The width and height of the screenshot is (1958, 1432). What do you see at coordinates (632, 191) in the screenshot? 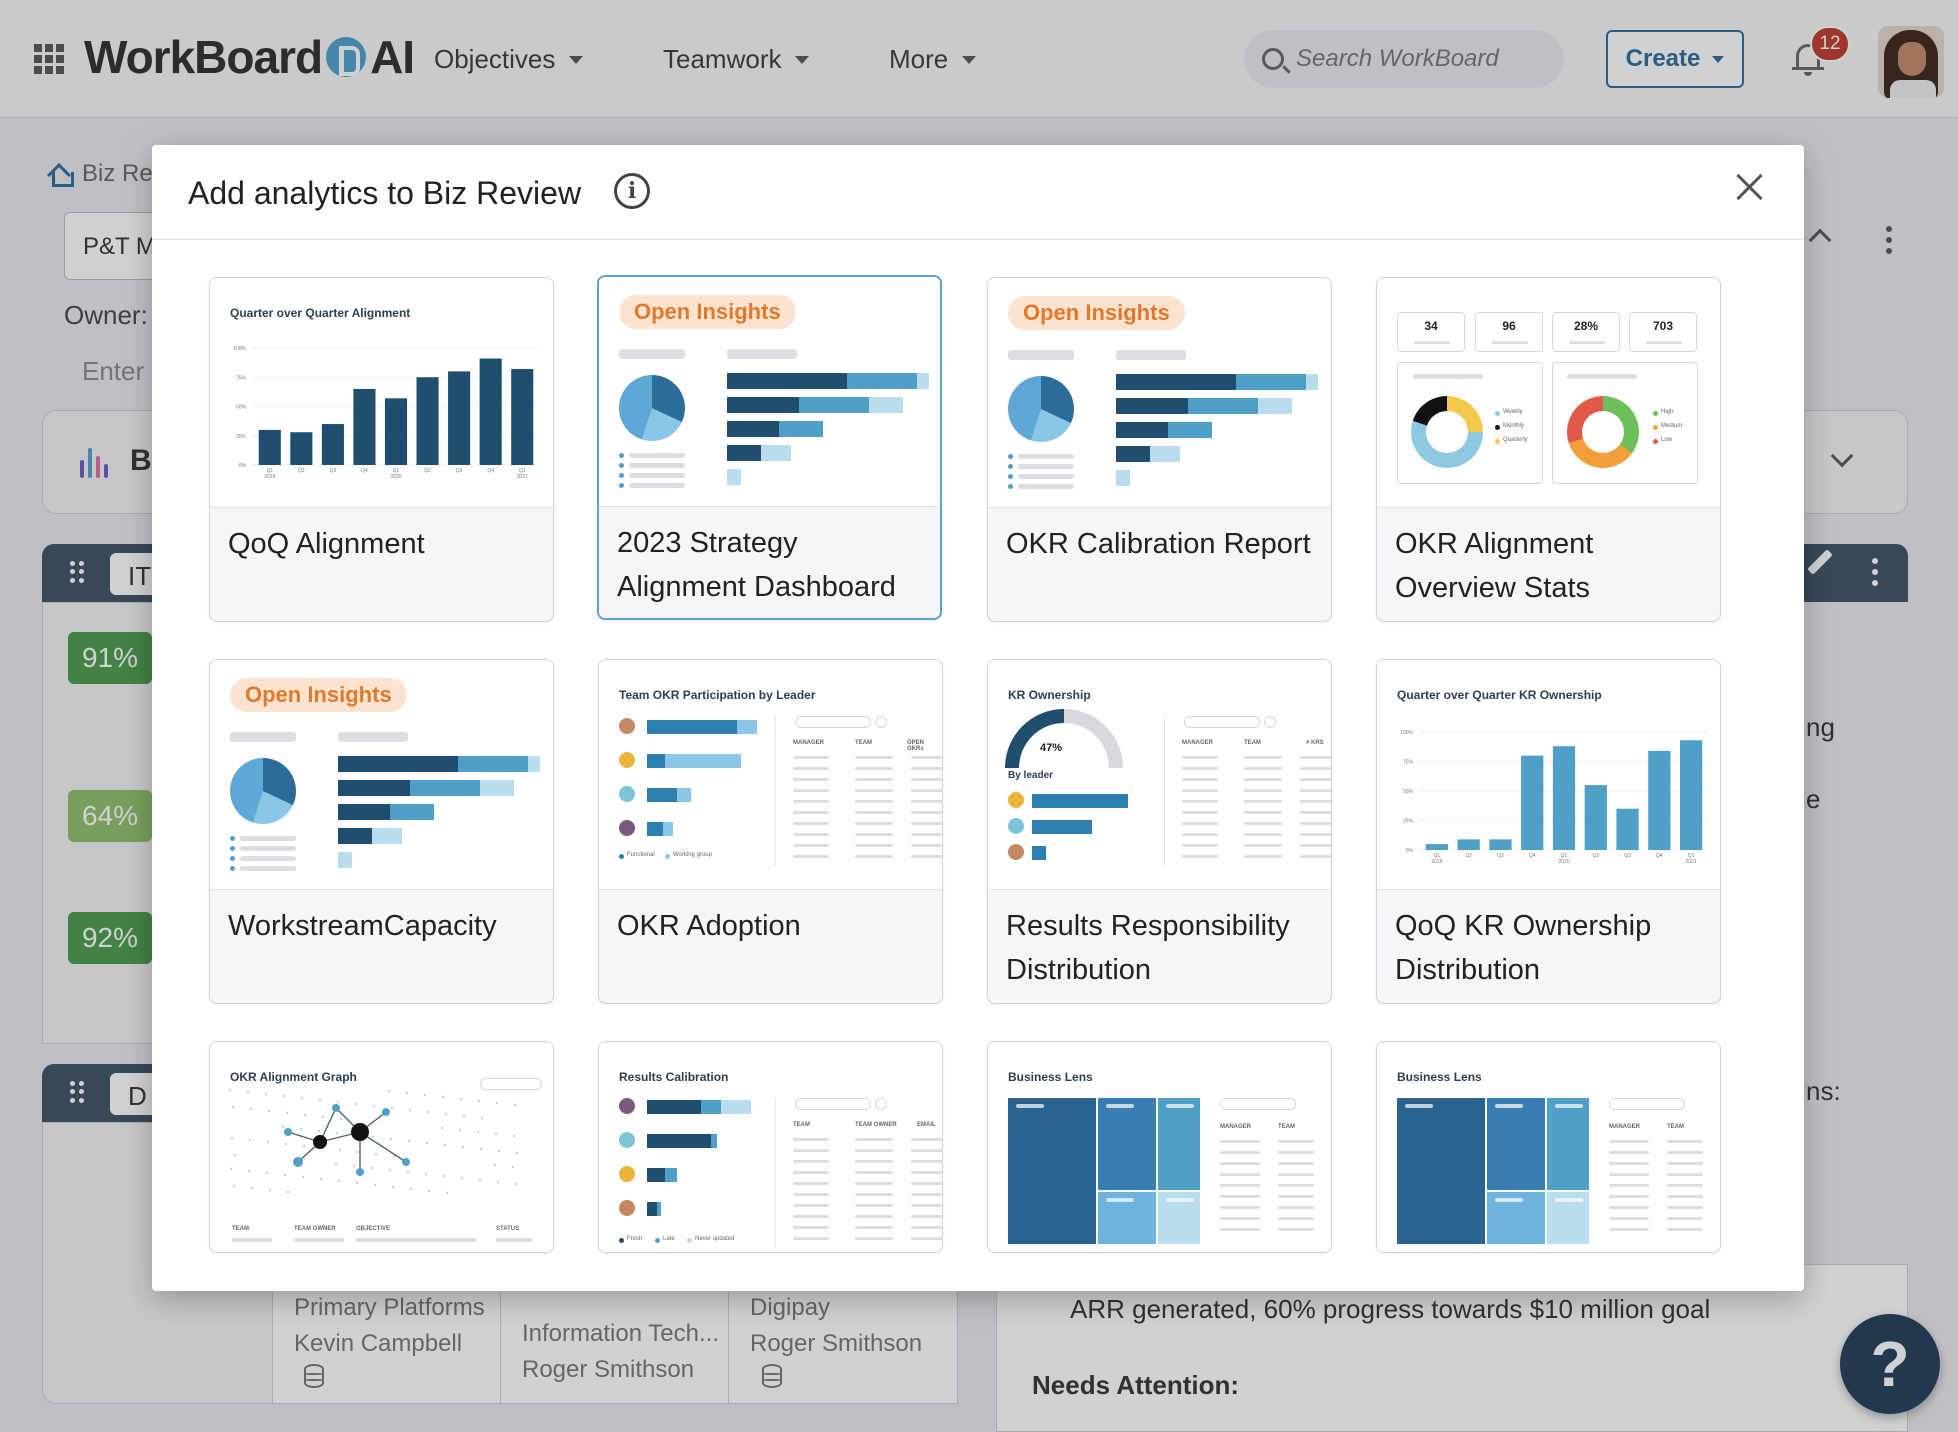
I see `info-icon: i` at bounding box center [632, 191].